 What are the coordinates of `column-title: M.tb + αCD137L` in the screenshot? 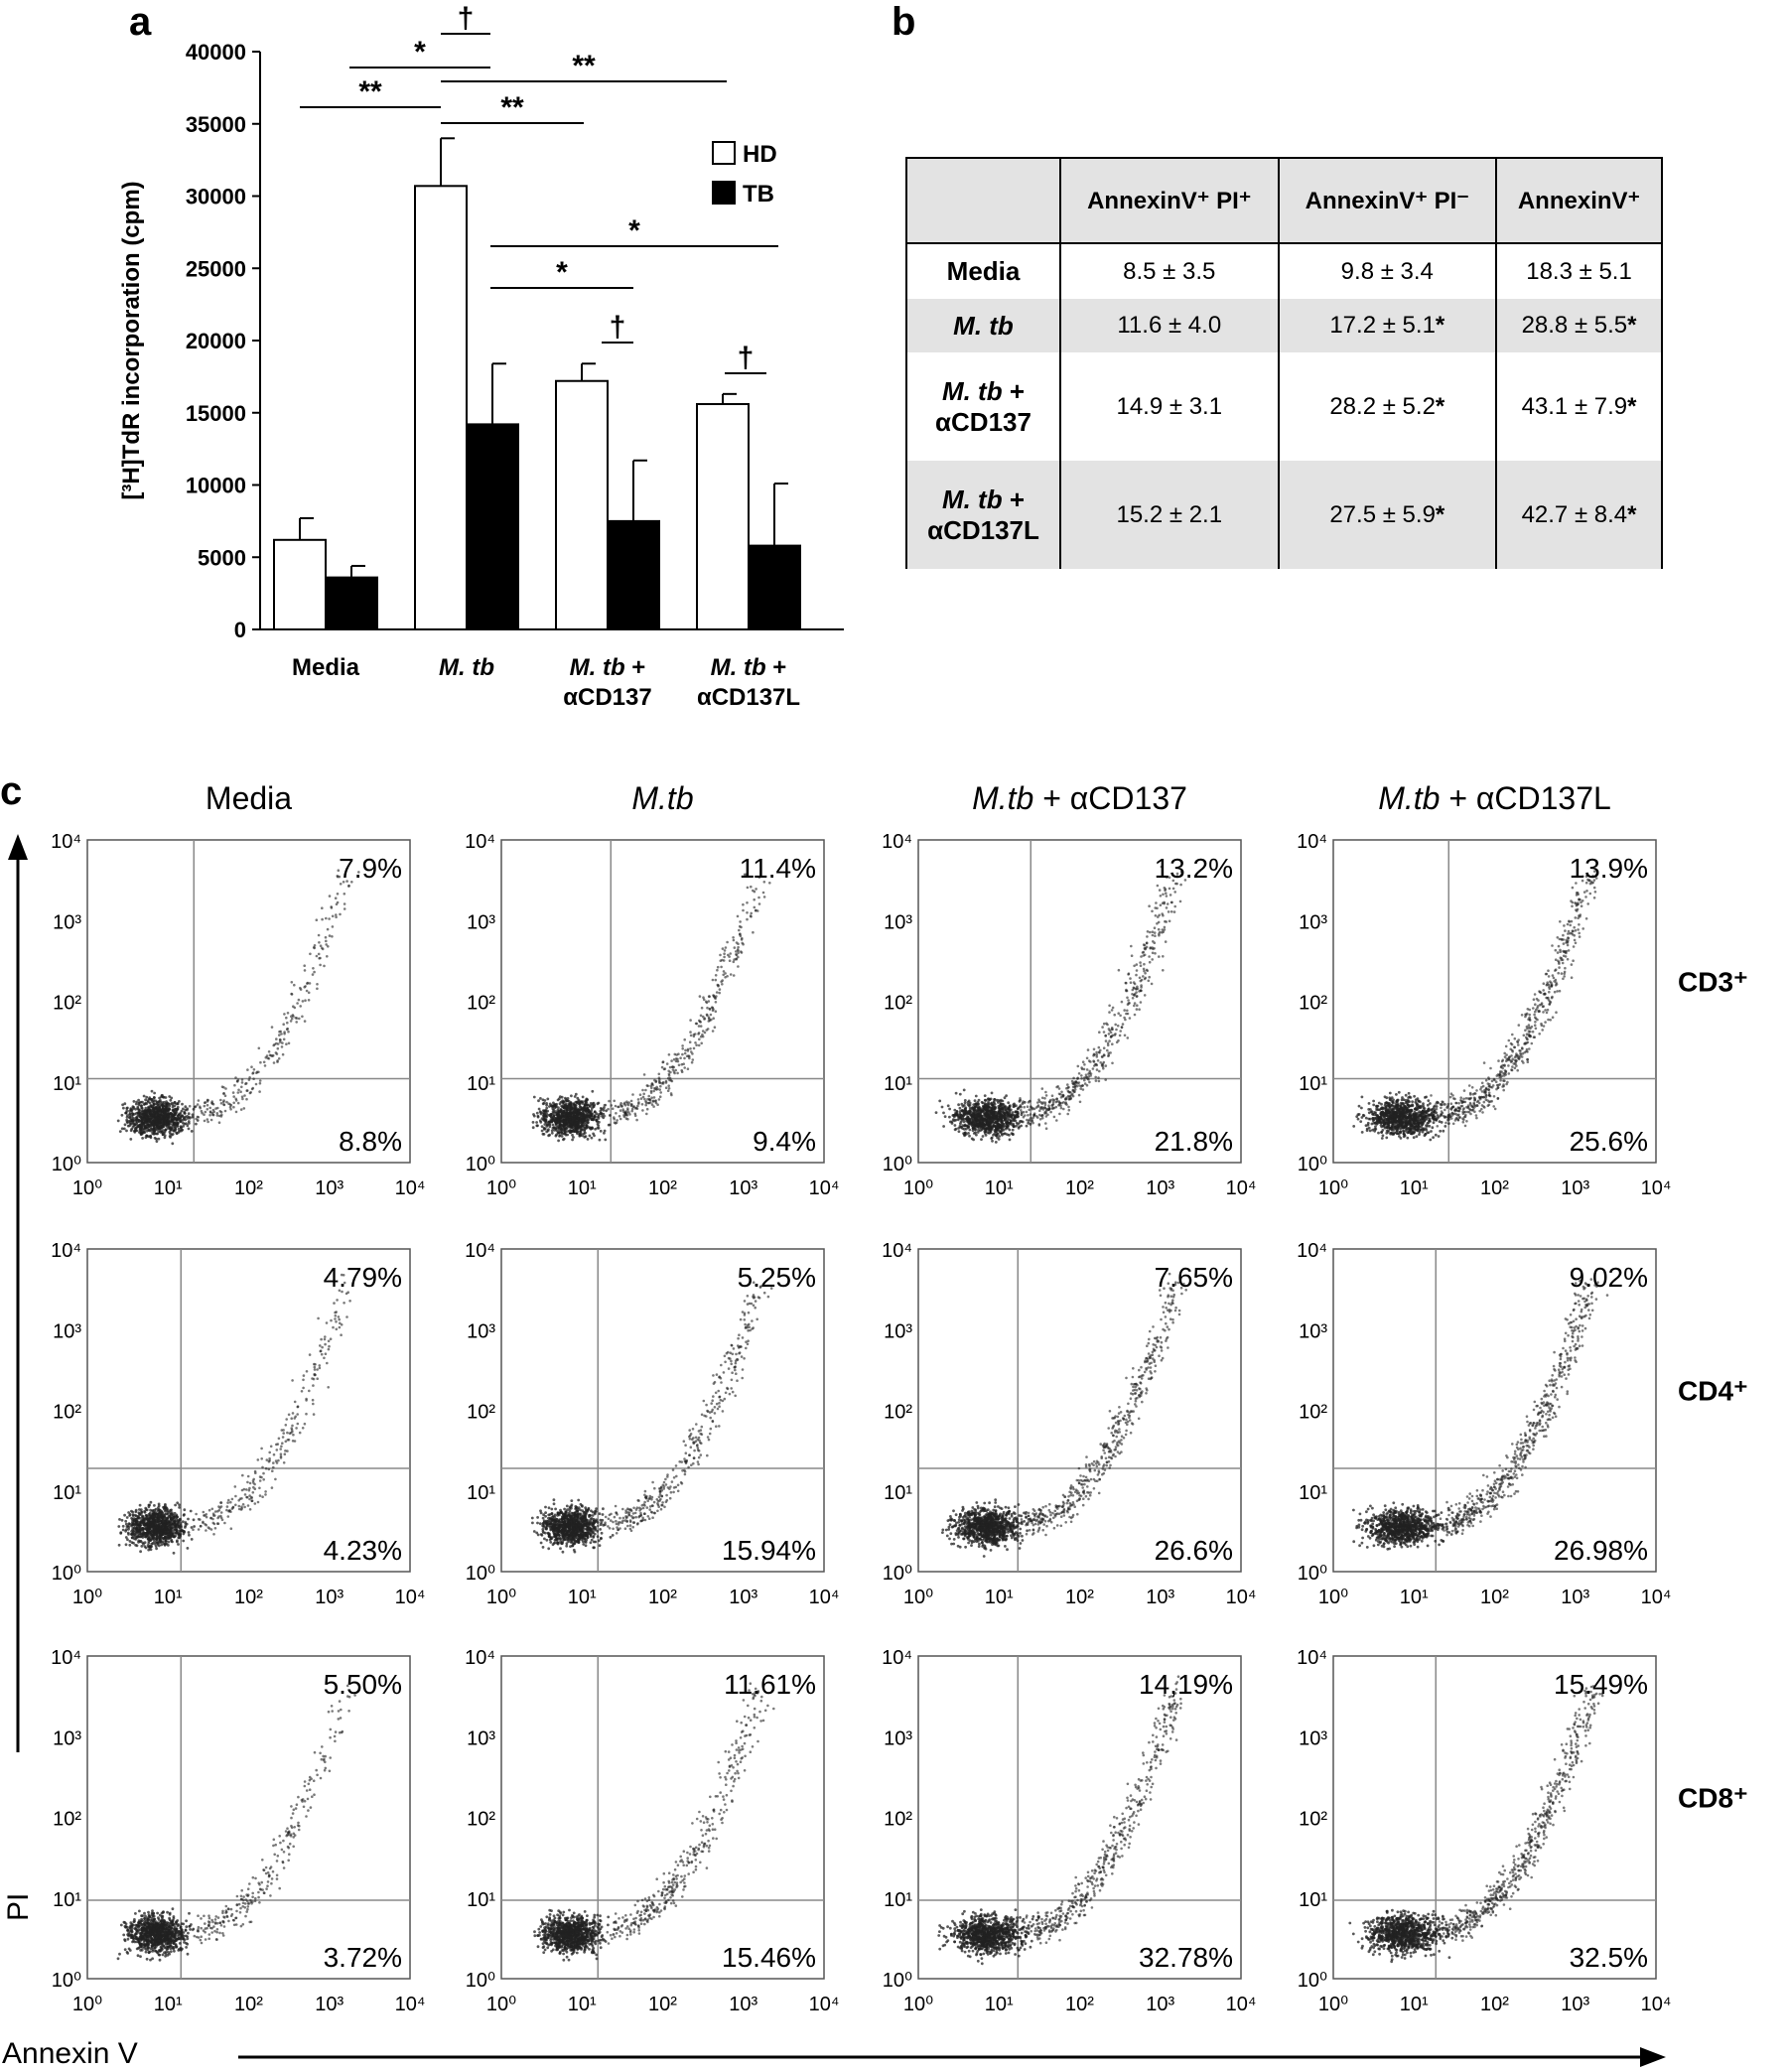 It's located at (1494, 798).